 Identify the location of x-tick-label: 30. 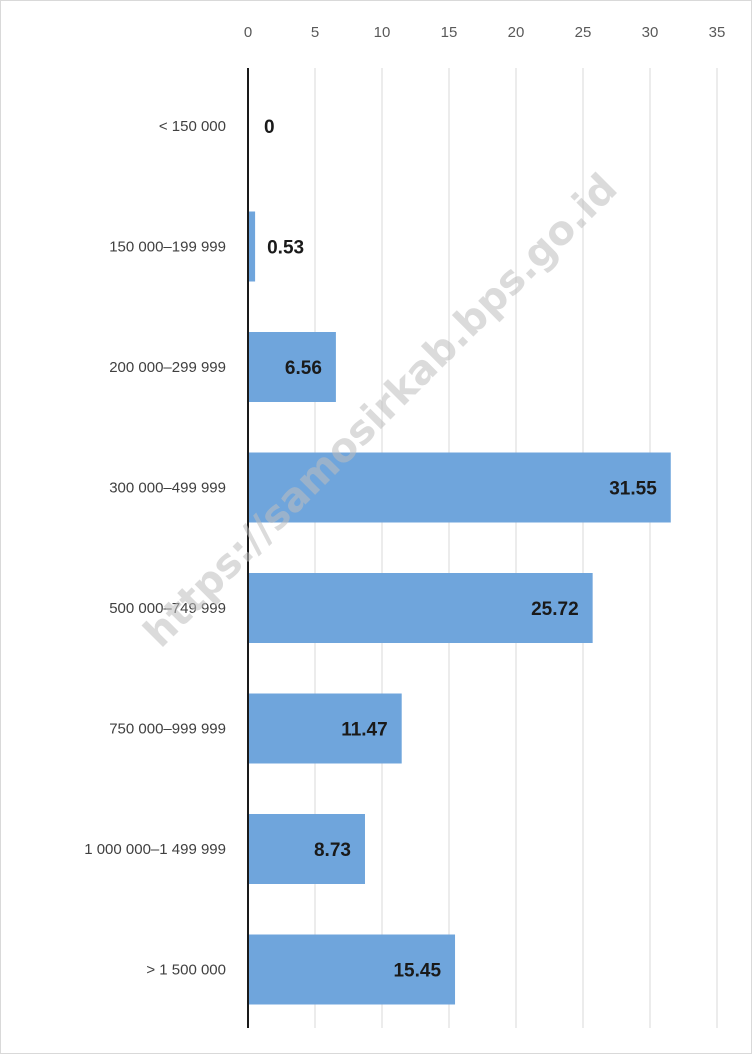
(650, 32).